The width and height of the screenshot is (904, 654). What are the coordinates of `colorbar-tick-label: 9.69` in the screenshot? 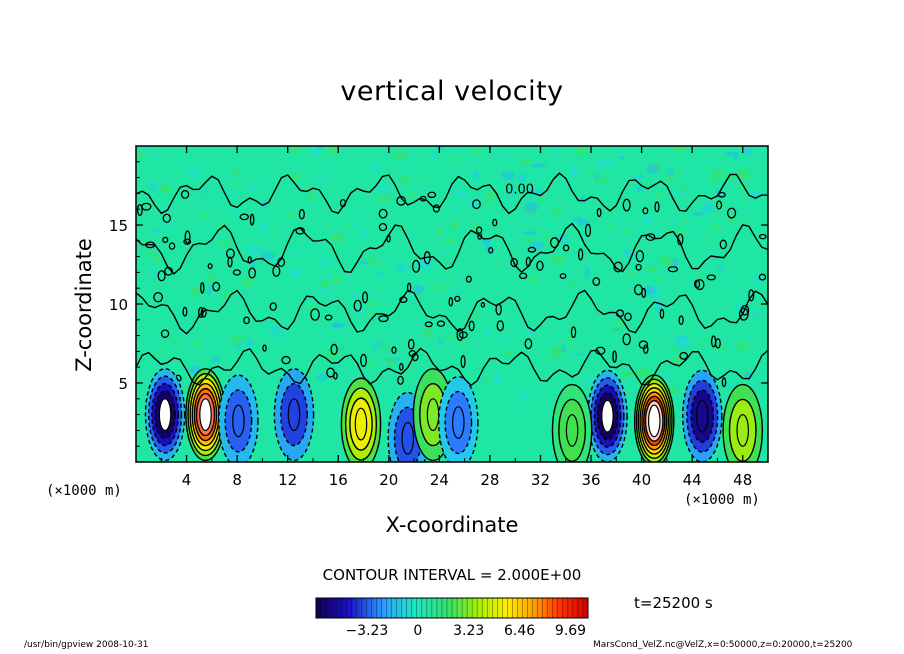 It's located at (570, 631).